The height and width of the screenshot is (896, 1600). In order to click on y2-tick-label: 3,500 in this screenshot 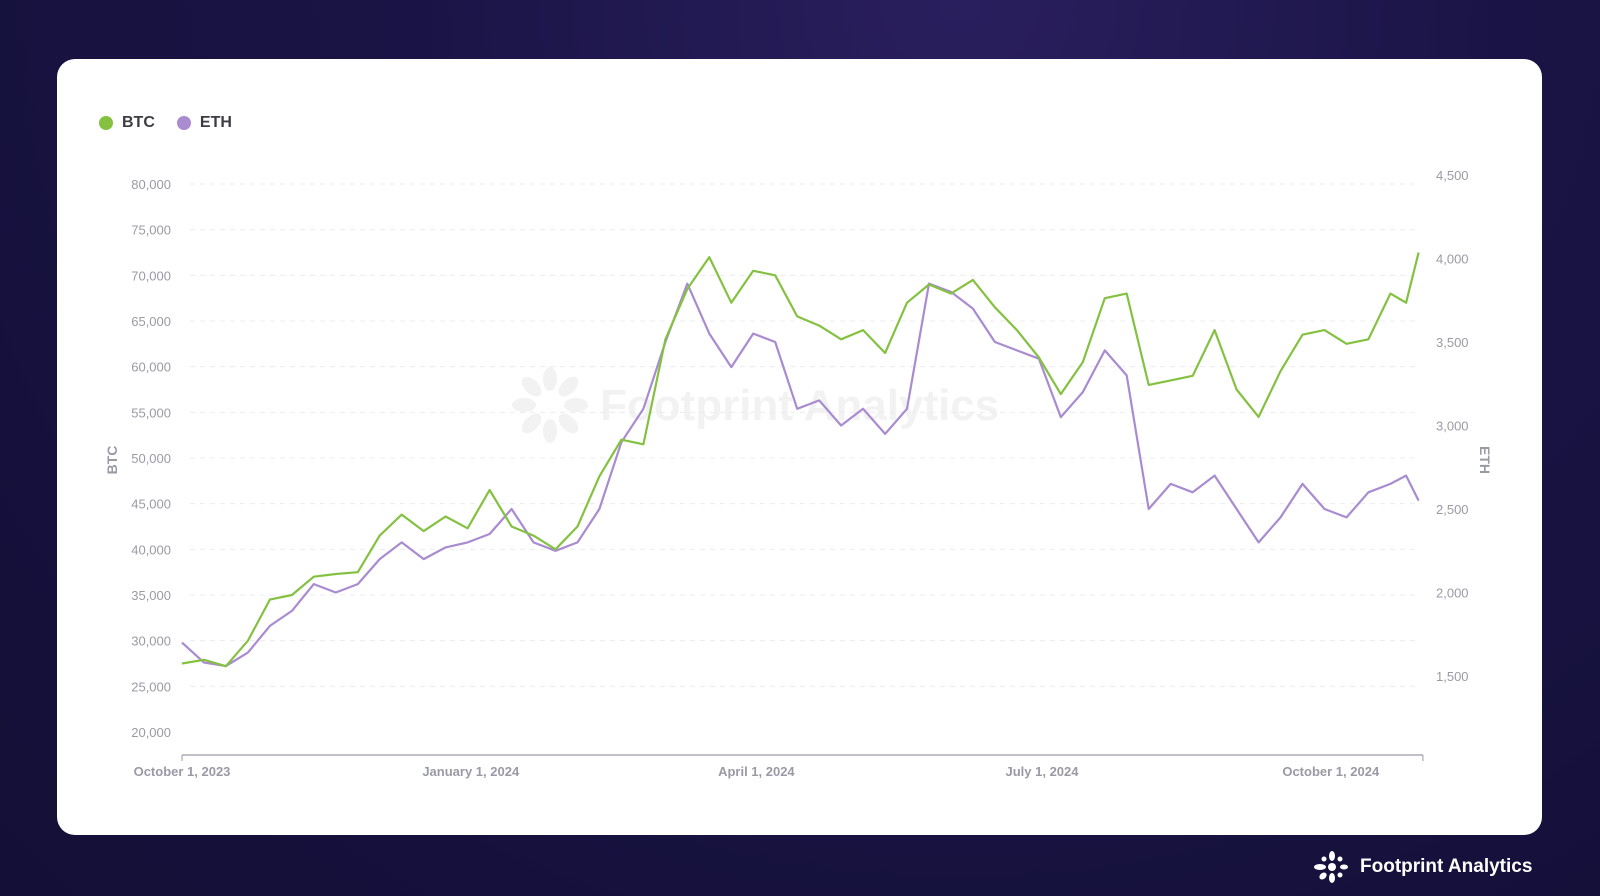, I will do `click(1452, 342)`.